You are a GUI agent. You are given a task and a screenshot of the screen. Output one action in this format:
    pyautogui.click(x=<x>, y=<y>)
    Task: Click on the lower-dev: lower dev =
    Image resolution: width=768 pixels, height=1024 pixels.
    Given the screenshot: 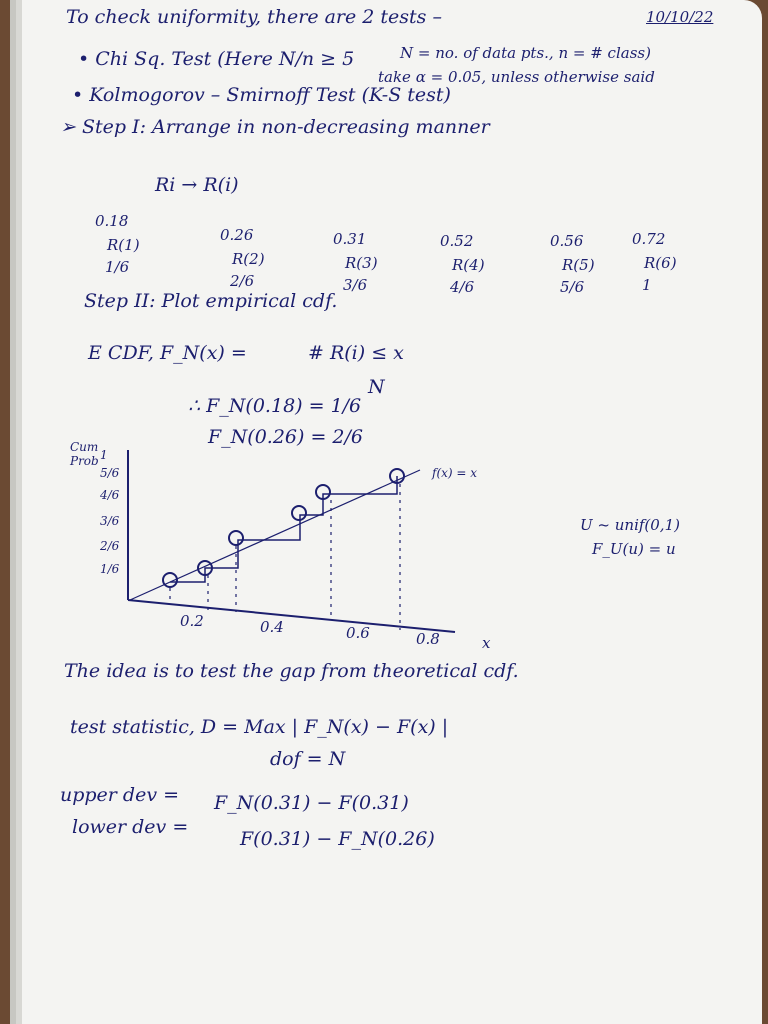 What is the action you would take?
    pyautogui.click(x=130, y=827)
    